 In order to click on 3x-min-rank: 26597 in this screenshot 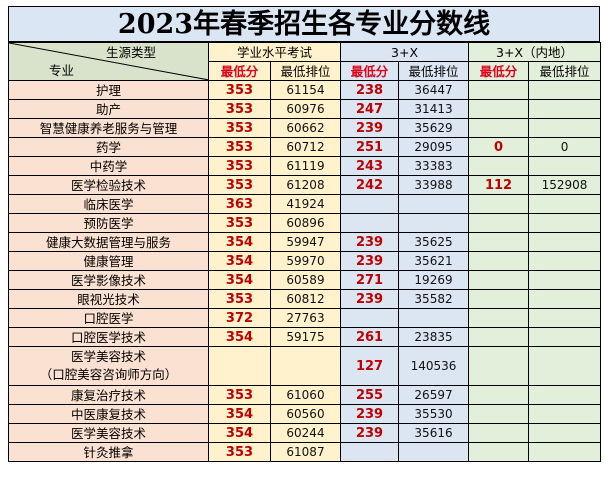, I will do `click(433, 394)`.